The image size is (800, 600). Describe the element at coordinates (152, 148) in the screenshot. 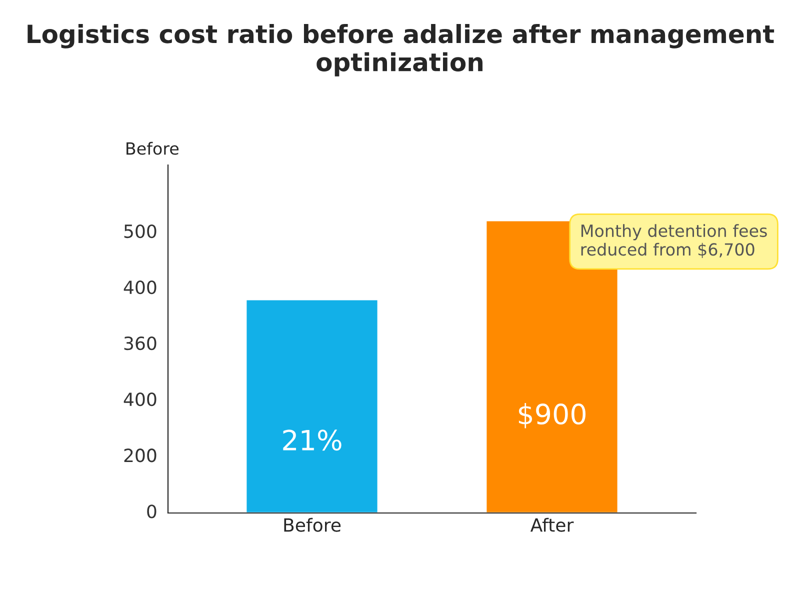

I see `y-axis-title: Before` at that location.